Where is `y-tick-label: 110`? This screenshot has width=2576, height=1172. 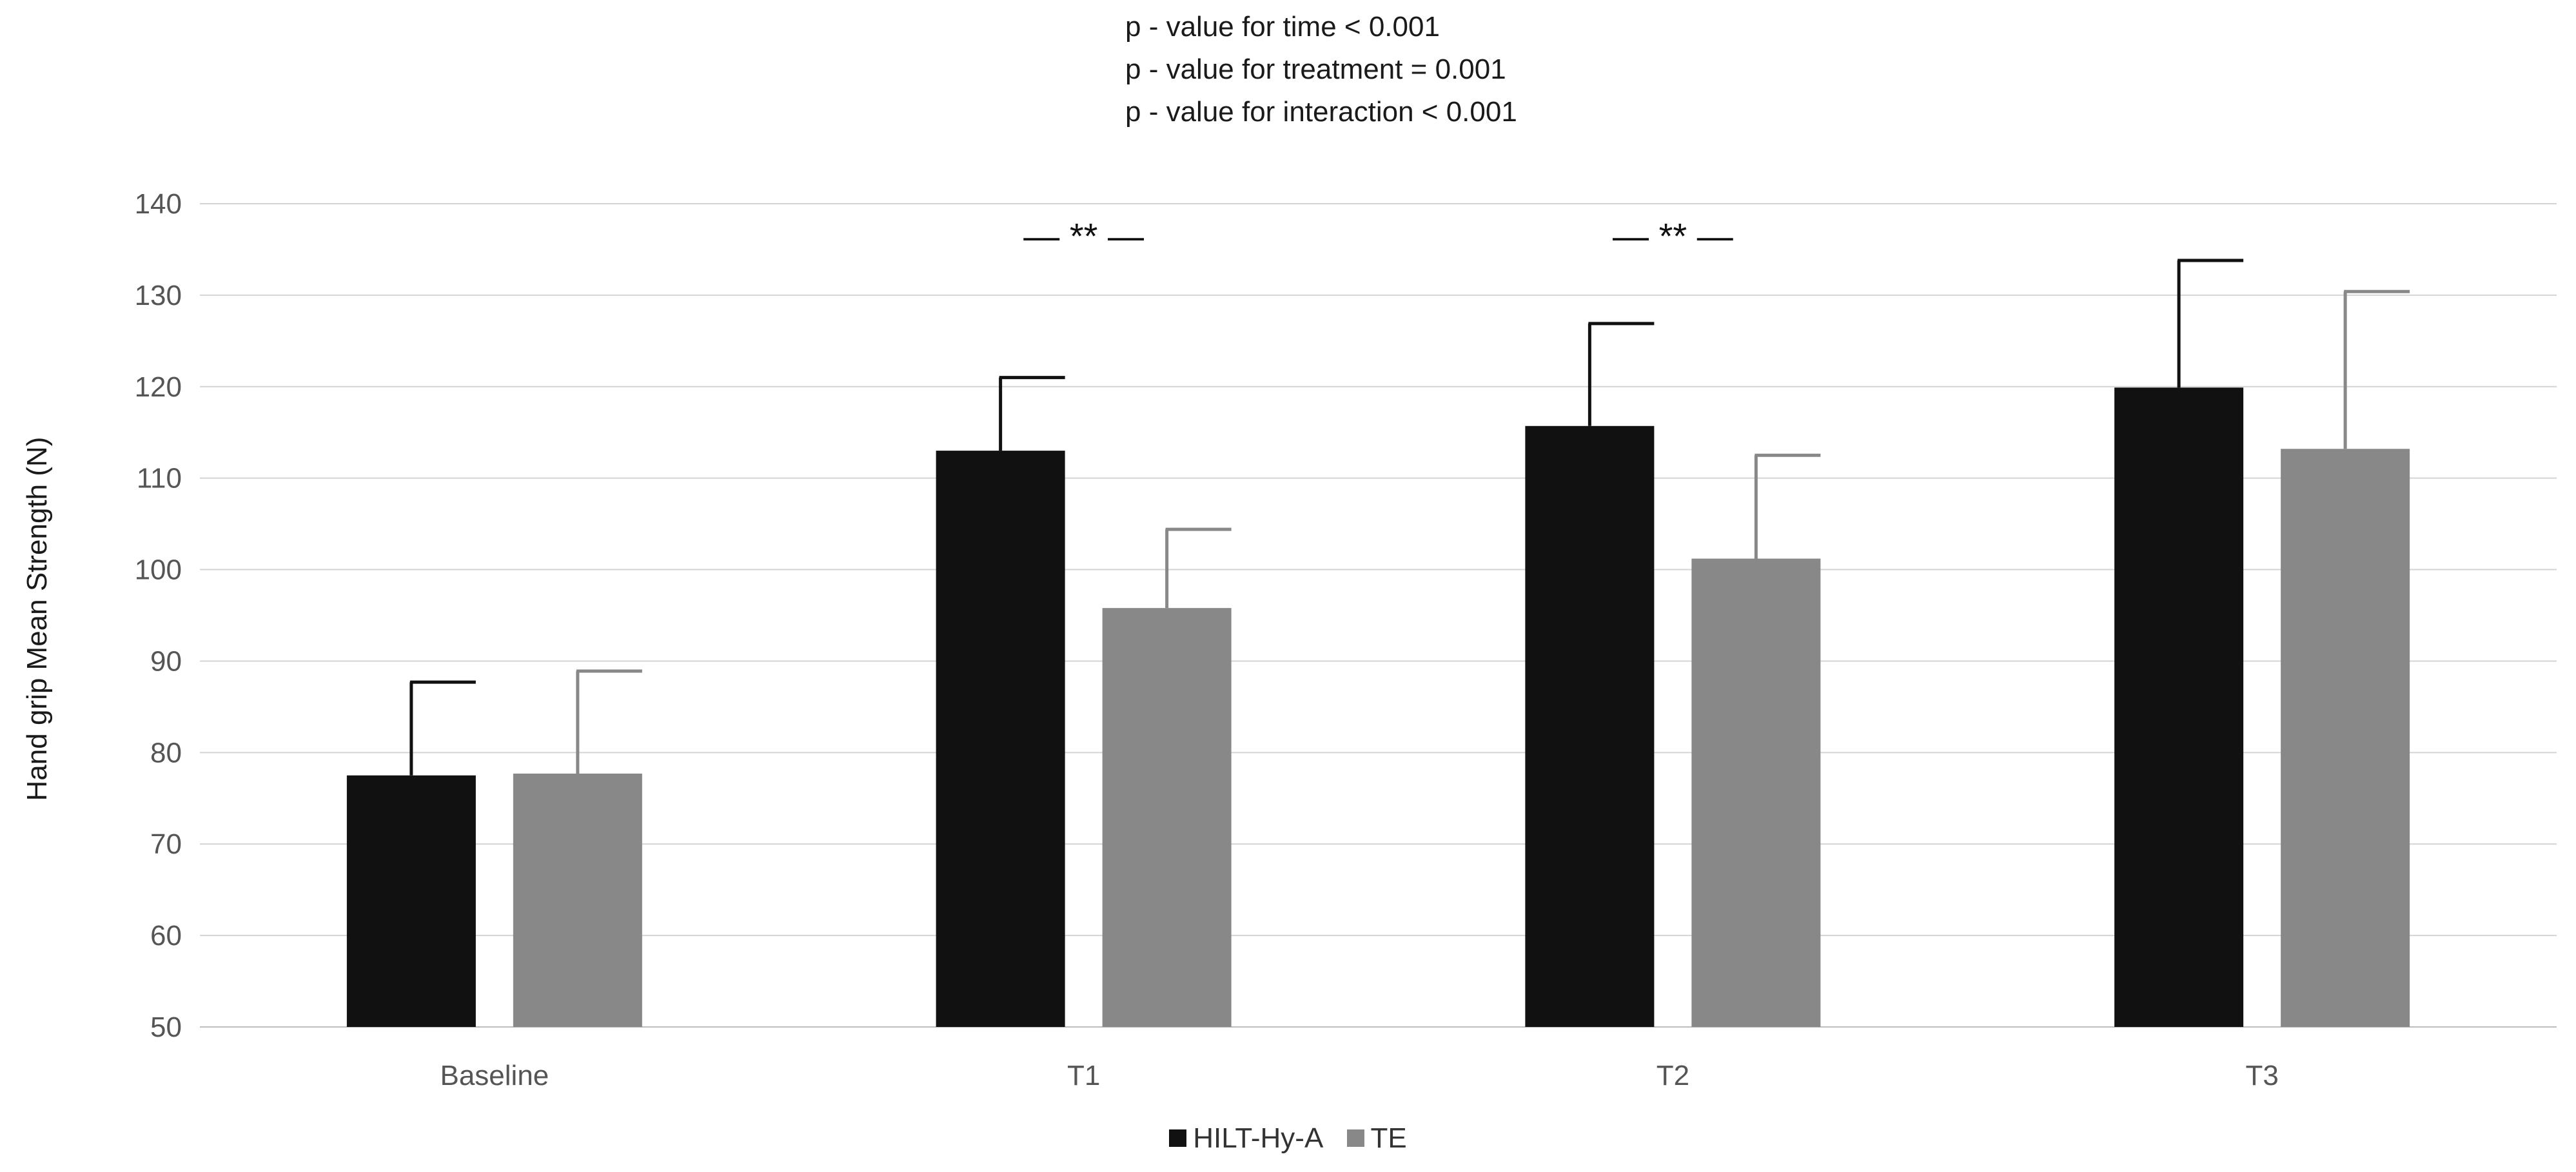
y-tick-label: 110 is located at coordinates (159, 479).